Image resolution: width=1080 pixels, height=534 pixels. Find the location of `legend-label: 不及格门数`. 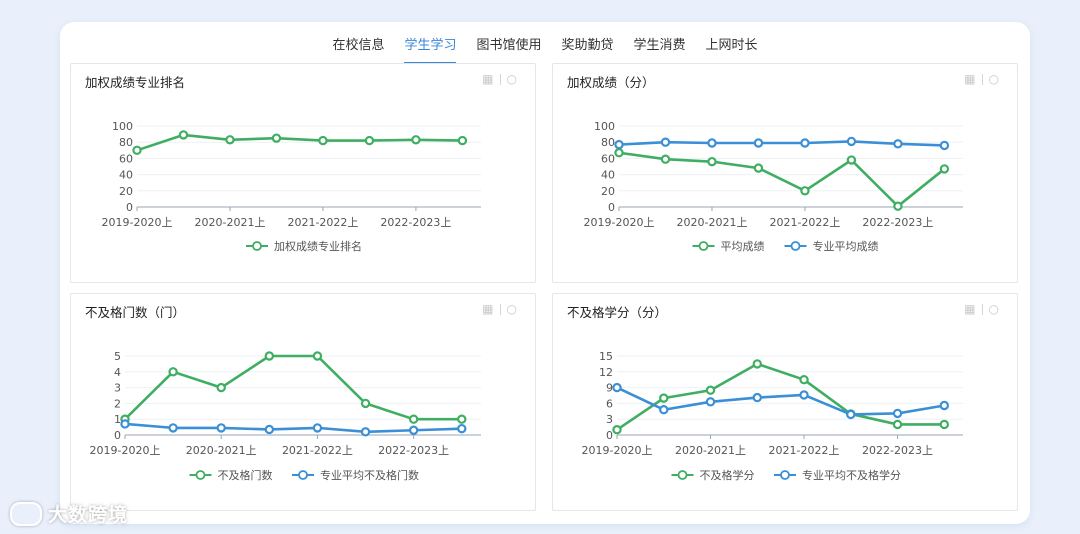

legend-label: 不及格门数 is located at coordinates (245, 475).